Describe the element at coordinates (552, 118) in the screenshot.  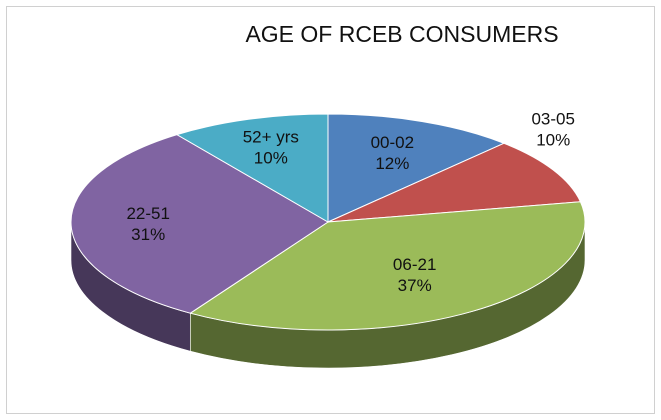
I see `slice-category-label: 03-05` at that location.